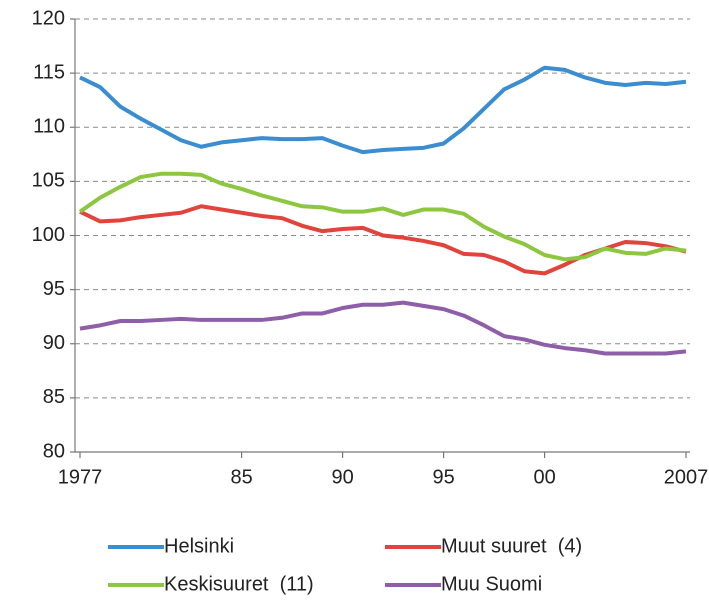 Image resolution: width=709 pixels, height=601 pixels. What do you see at coordinates (48, 235) in the screenshot?
I see `y-tick-label: 100` at bounding box center [48, 235].